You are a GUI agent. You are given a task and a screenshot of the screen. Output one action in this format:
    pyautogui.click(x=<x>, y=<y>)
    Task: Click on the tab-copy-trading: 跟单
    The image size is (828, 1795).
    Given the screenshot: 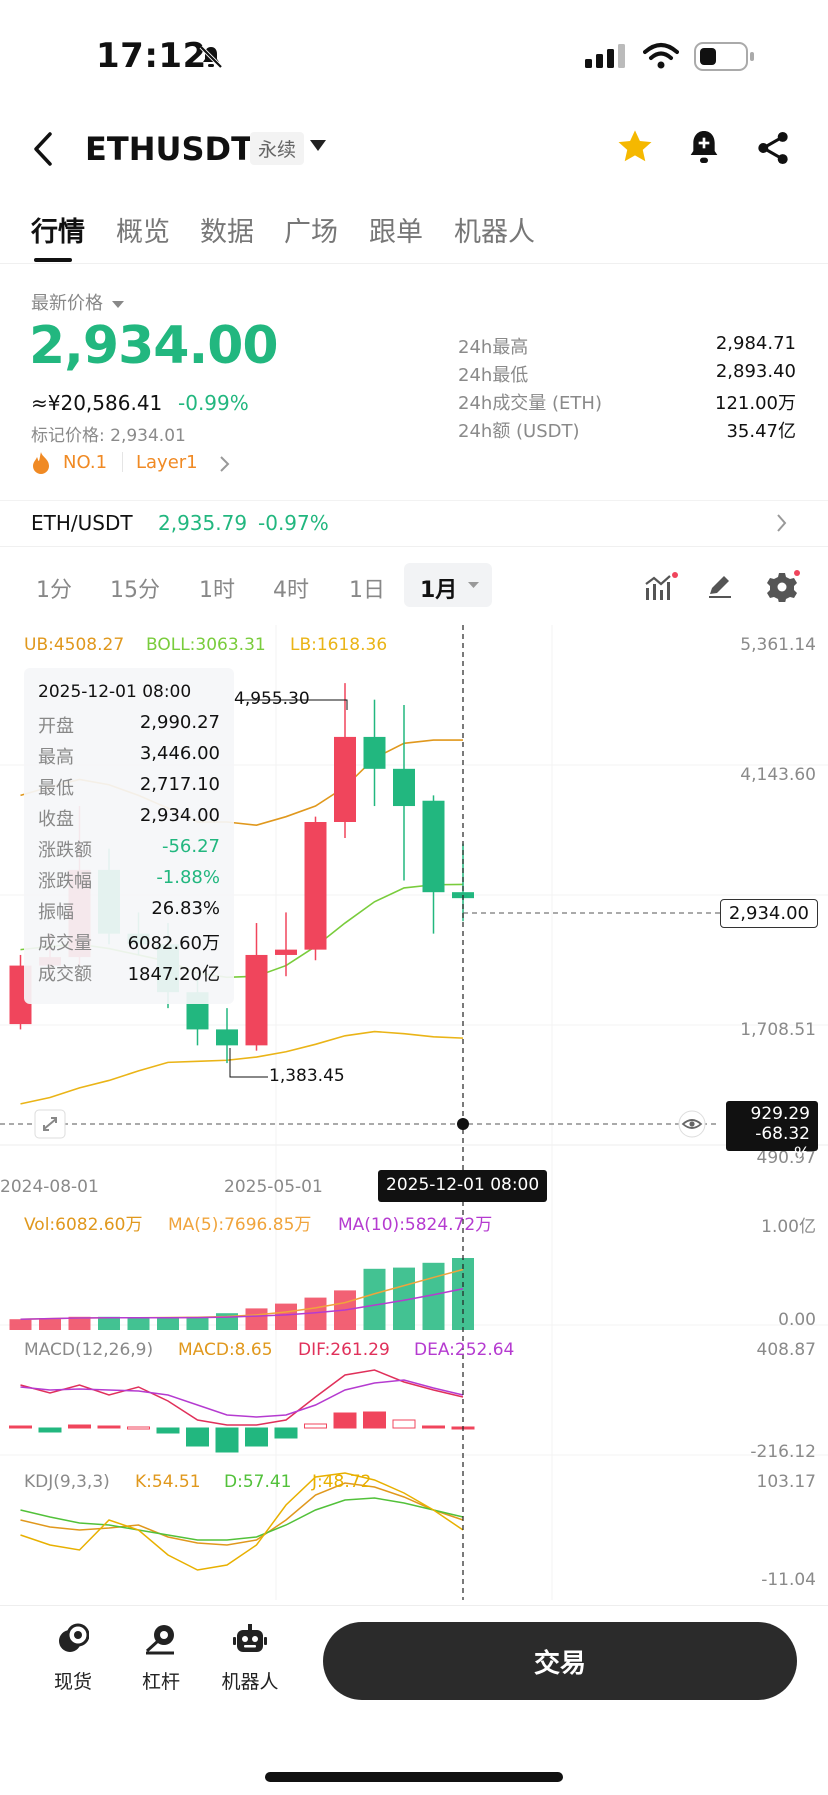 What is the action you would take?
    pyautogui.click(x=396, y=232)
    